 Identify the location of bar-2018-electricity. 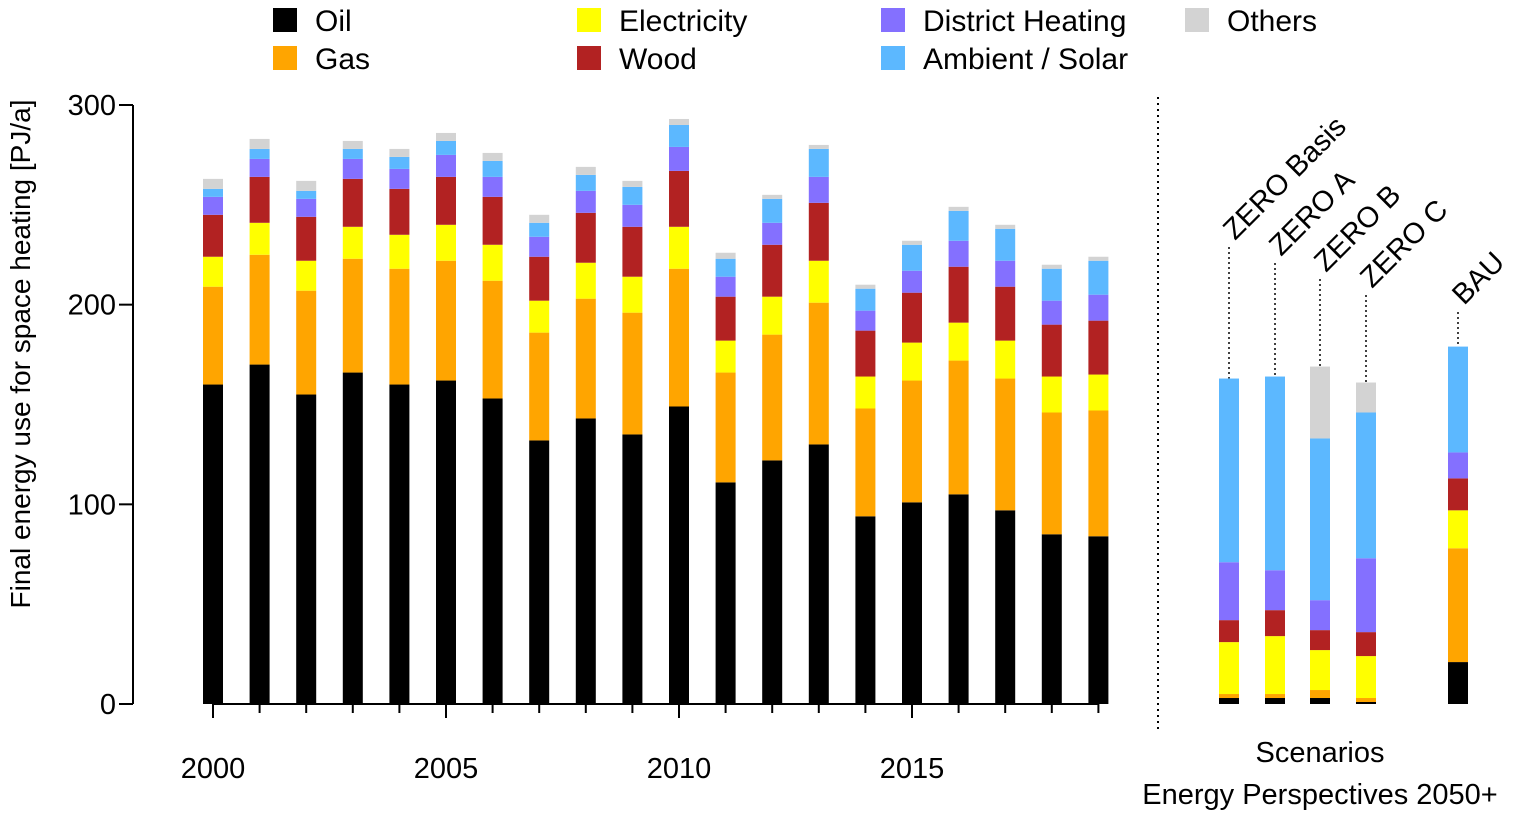
(1051, 394).